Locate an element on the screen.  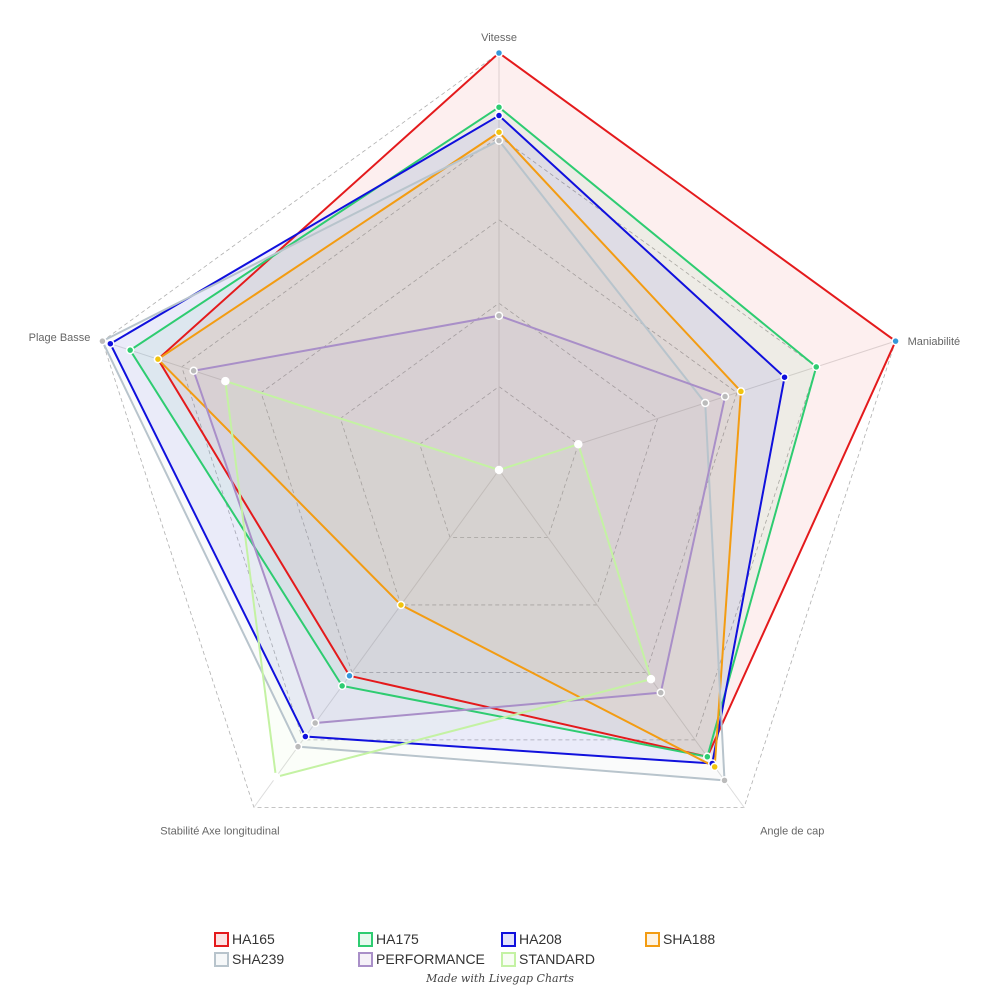
legend-item: SHA239 is located at coordinates (249, 959).